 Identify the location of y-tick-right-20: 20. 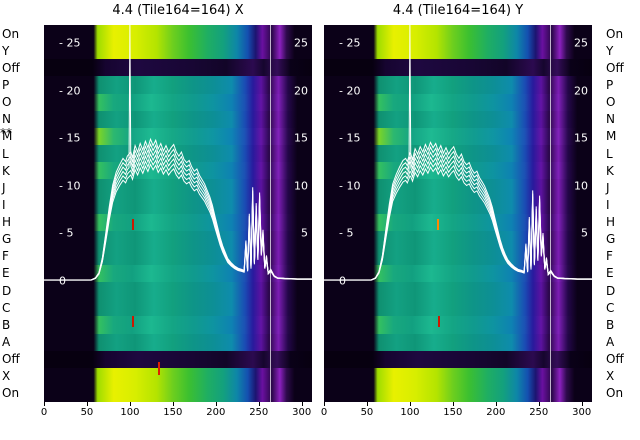
(301, 91).